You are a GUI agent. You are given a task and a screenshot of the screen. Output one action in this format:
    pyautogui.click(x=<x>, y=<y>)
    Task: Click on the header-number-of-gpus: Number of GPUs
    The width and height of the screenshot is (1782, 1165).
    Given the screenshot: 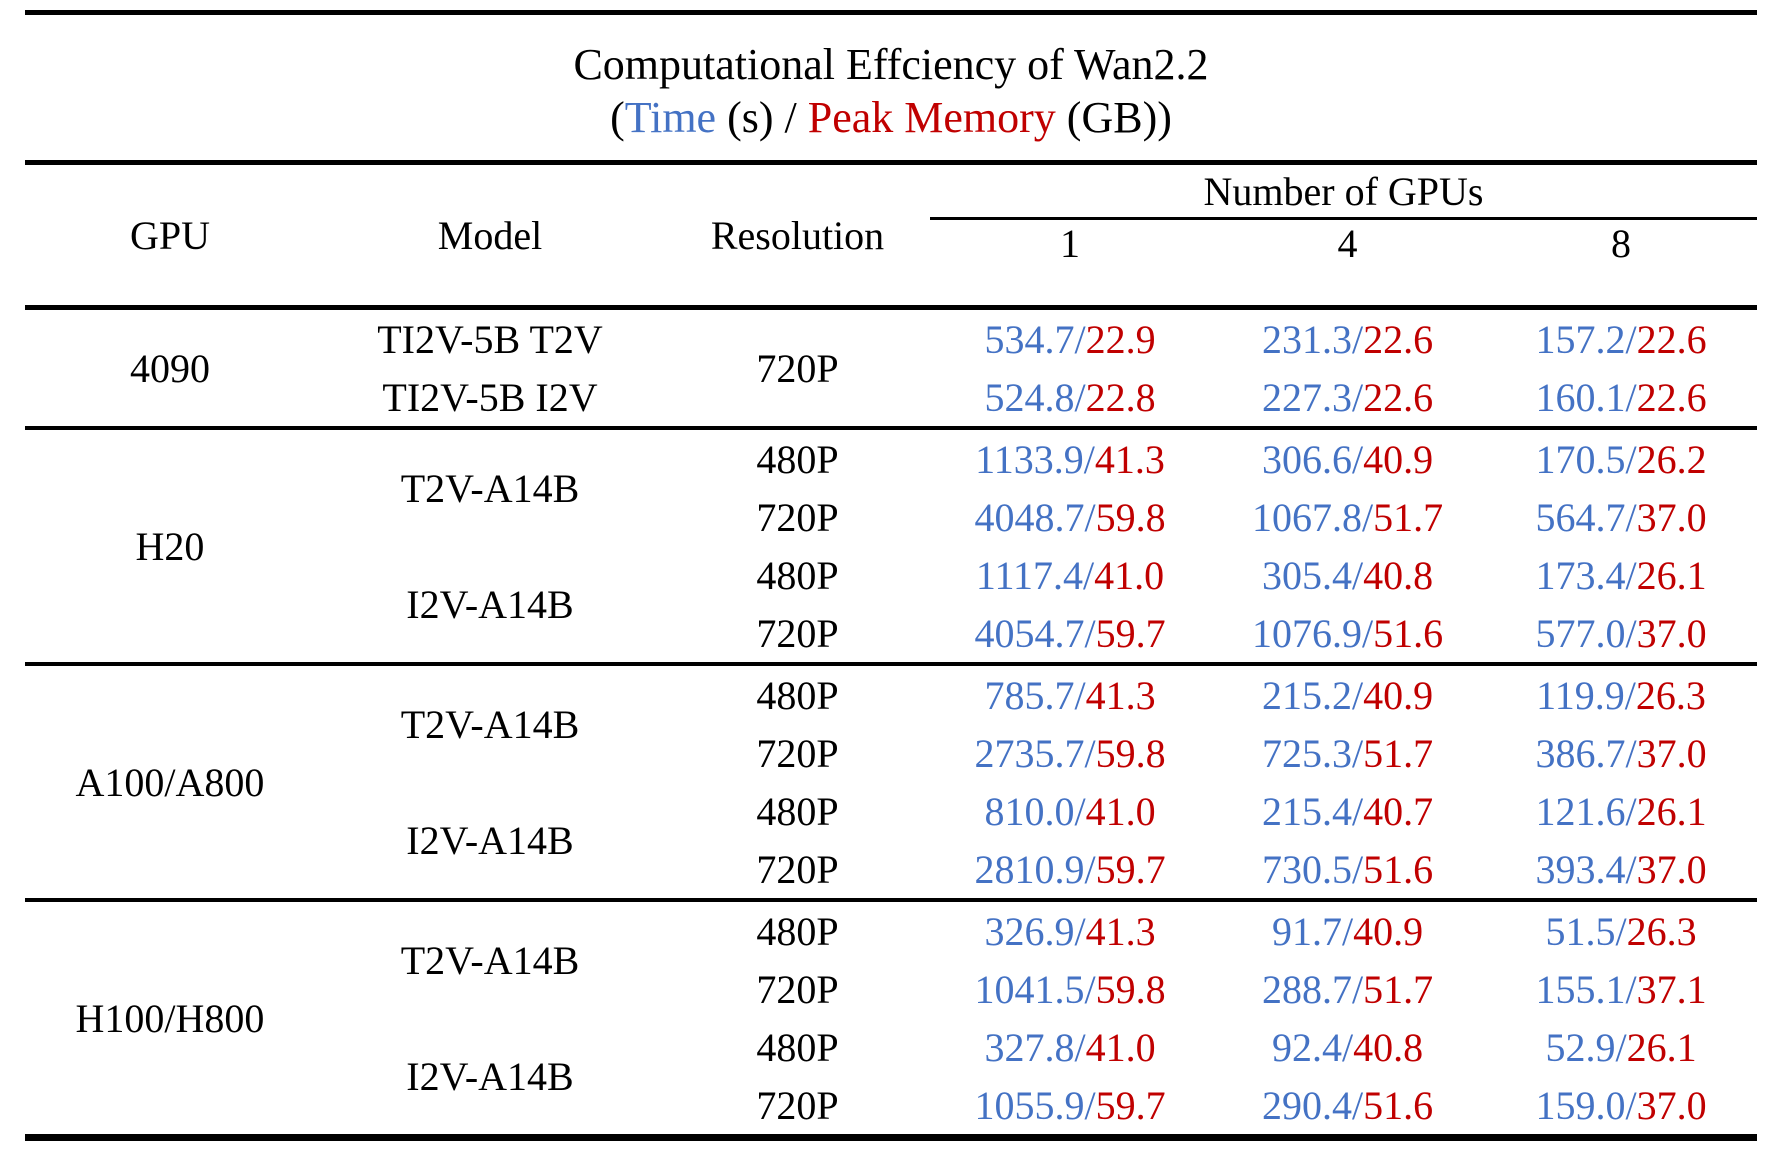 What is the action you would take?
    pyautogui.click(x=1343, y=191)
    